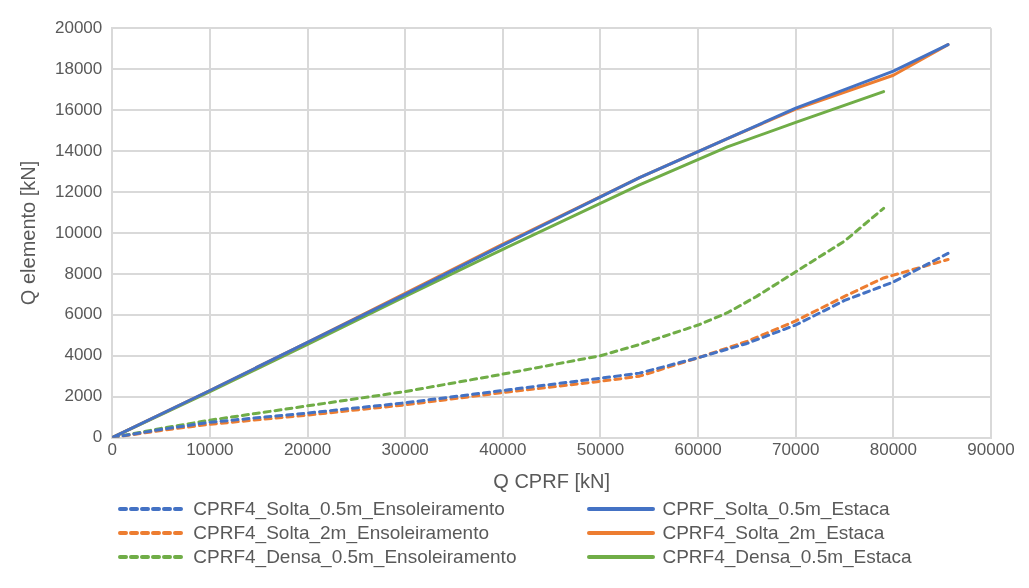  I want to click on legend-label: CPRF4_Solta_0.5m_Ensoleiramento, so click(349, 509).